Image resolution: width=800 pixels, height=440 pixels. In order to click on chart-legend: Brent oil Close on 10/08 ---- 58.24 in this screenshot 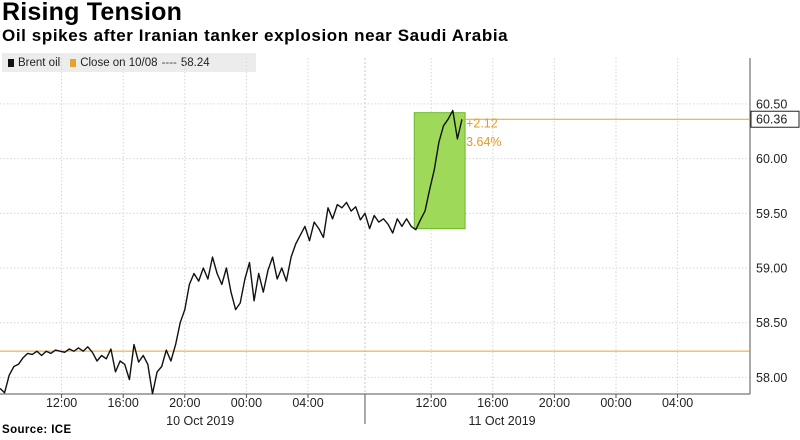, I will do `click(129, 62)`.